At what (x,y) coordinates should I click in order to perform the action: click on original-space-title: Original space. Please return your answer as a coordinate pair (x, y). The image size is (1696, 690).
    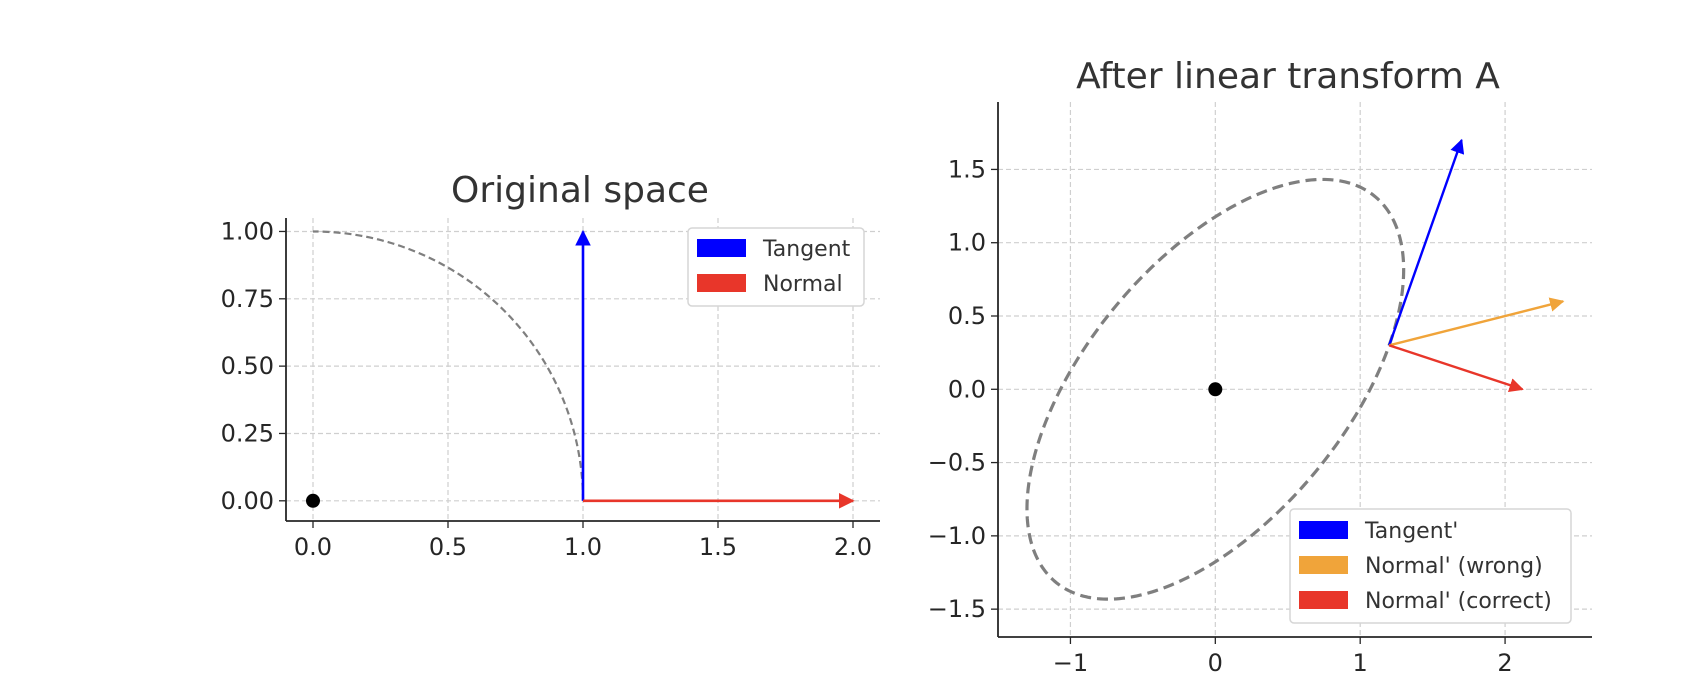
    Looking at the image, I should click on (580, 190).